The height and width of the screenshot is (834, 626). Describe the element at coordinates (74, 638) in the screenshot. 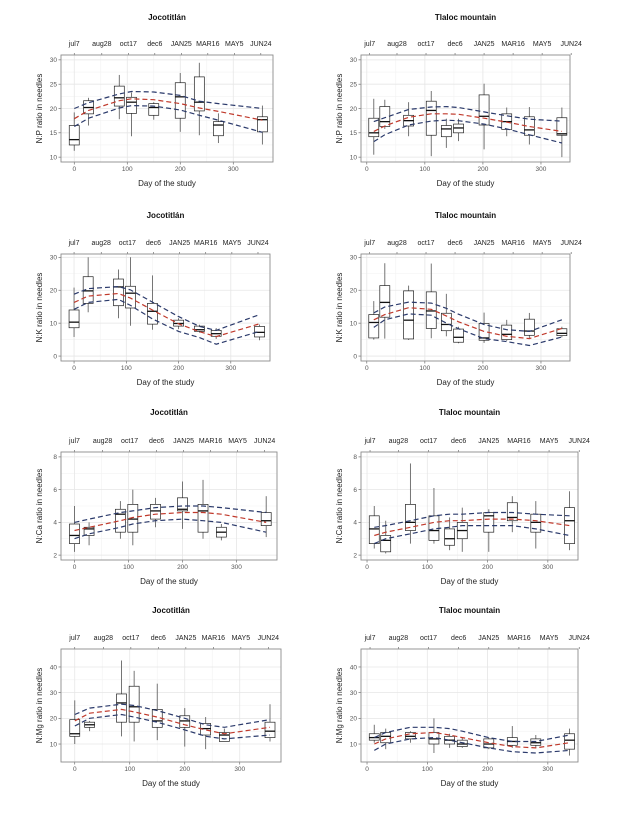

I see `top-axis-label: jul7` at that location.